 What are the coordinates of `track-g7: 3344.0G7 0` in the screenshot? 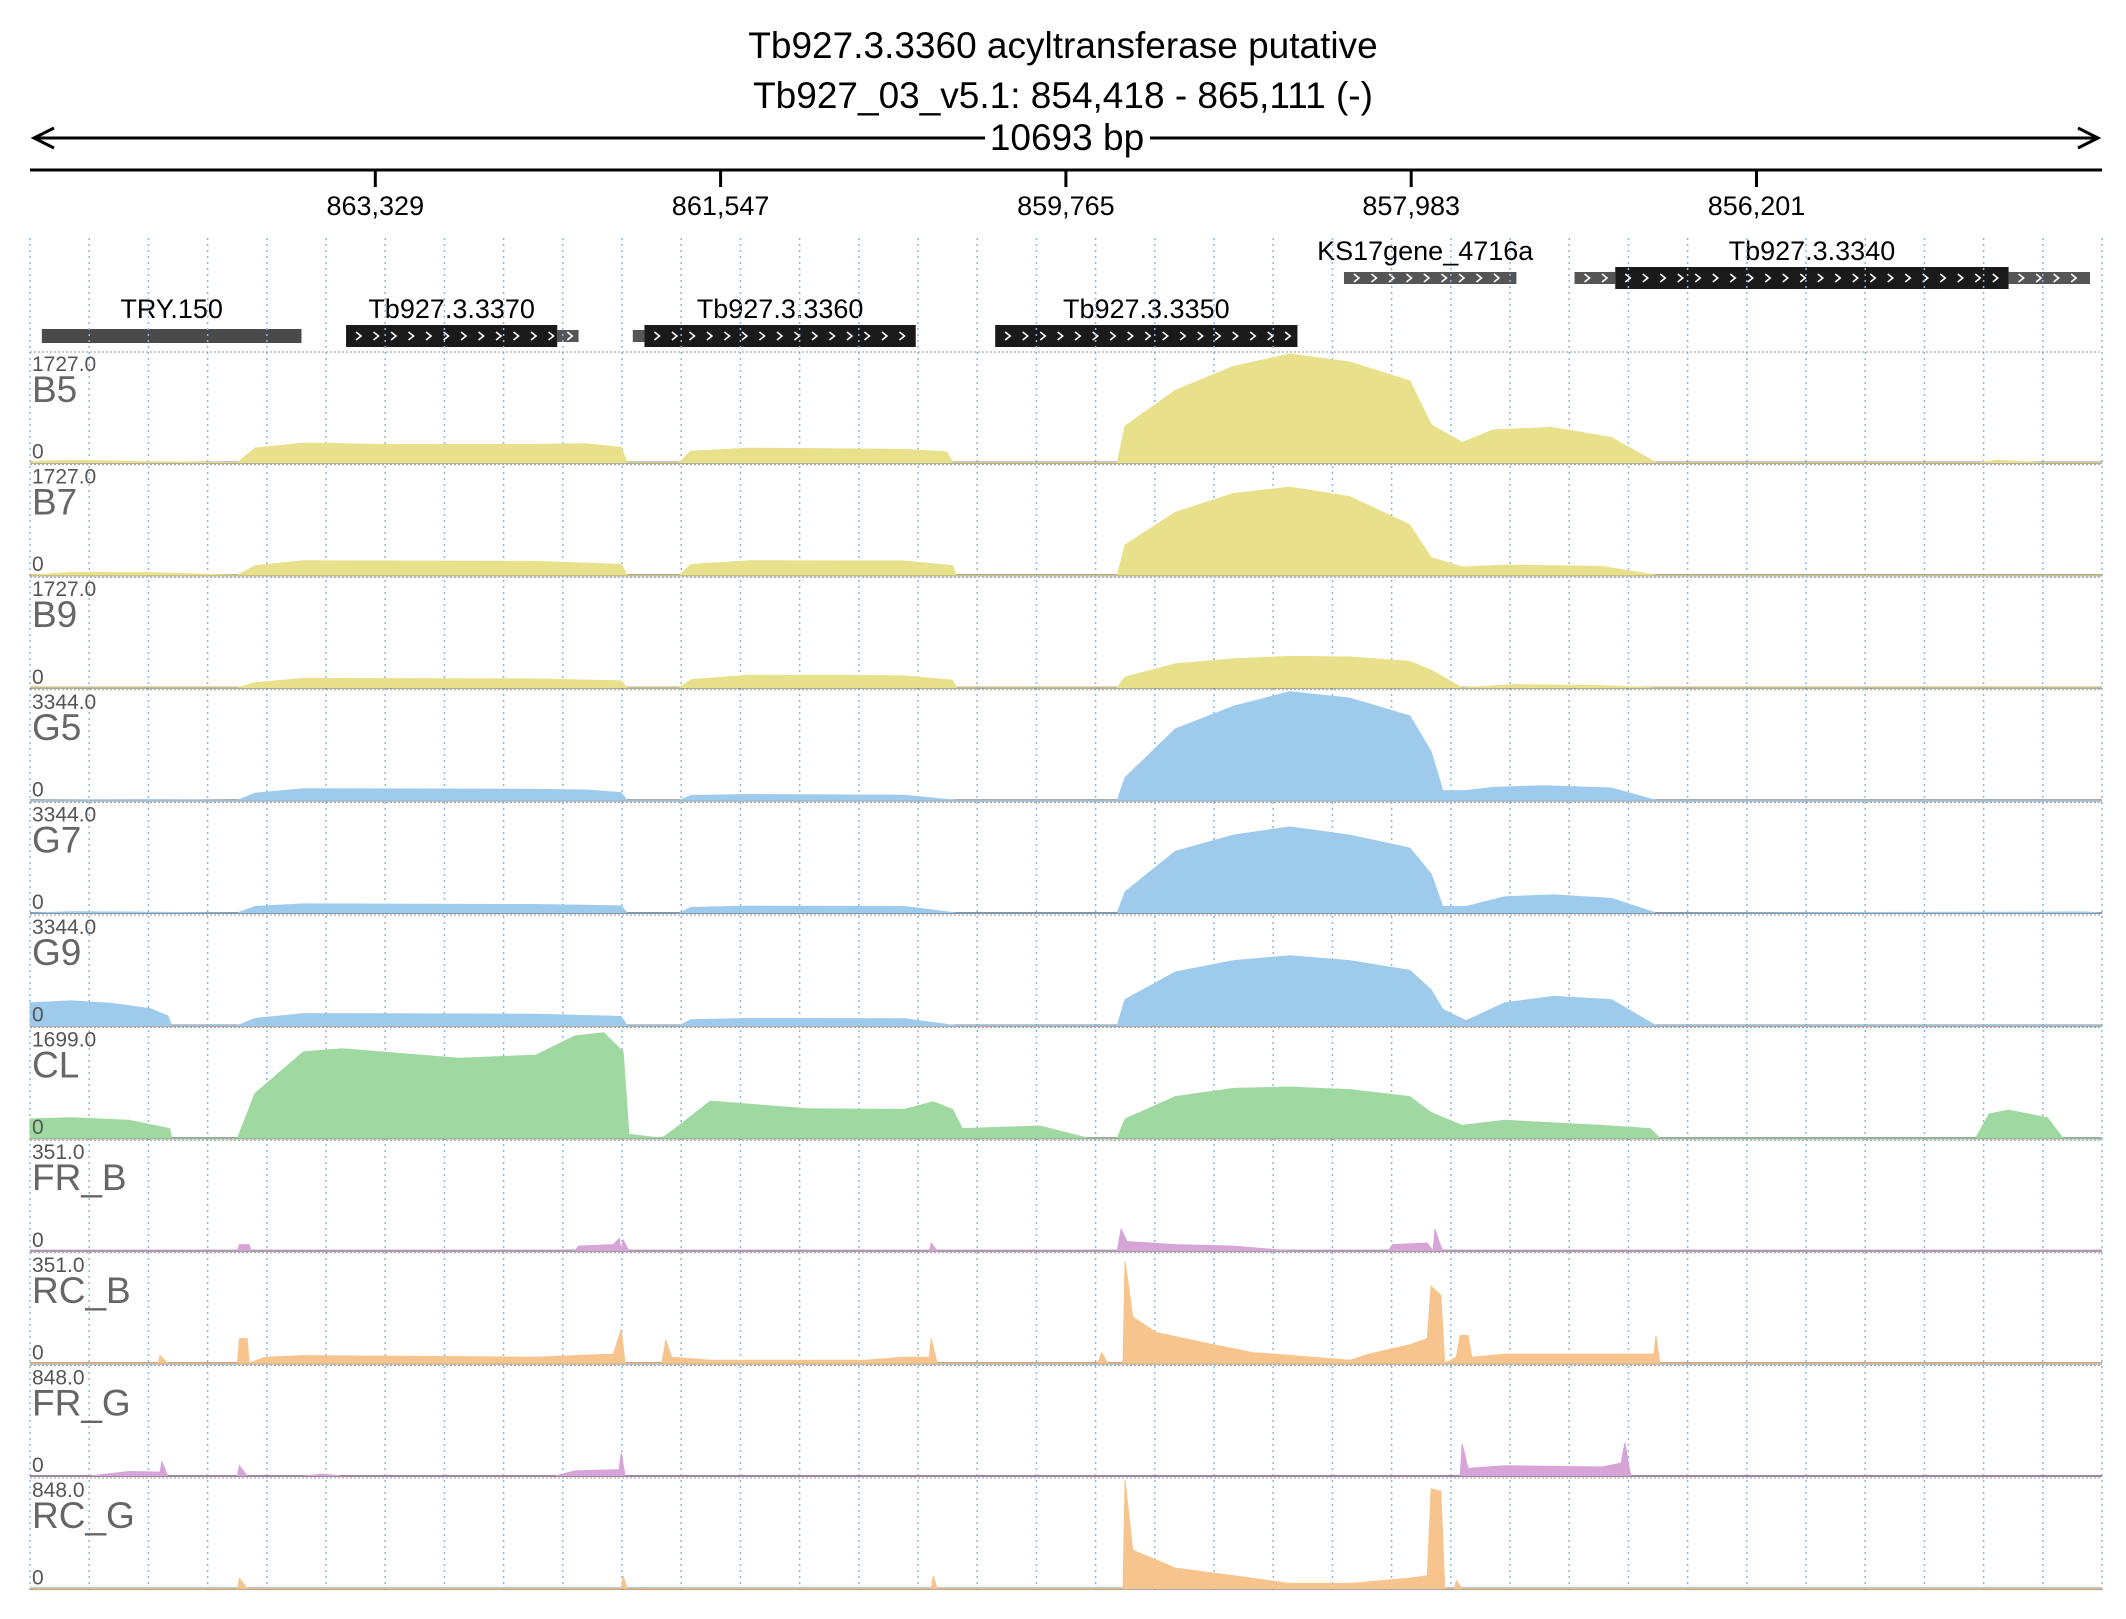 It's located at (1066, 857).